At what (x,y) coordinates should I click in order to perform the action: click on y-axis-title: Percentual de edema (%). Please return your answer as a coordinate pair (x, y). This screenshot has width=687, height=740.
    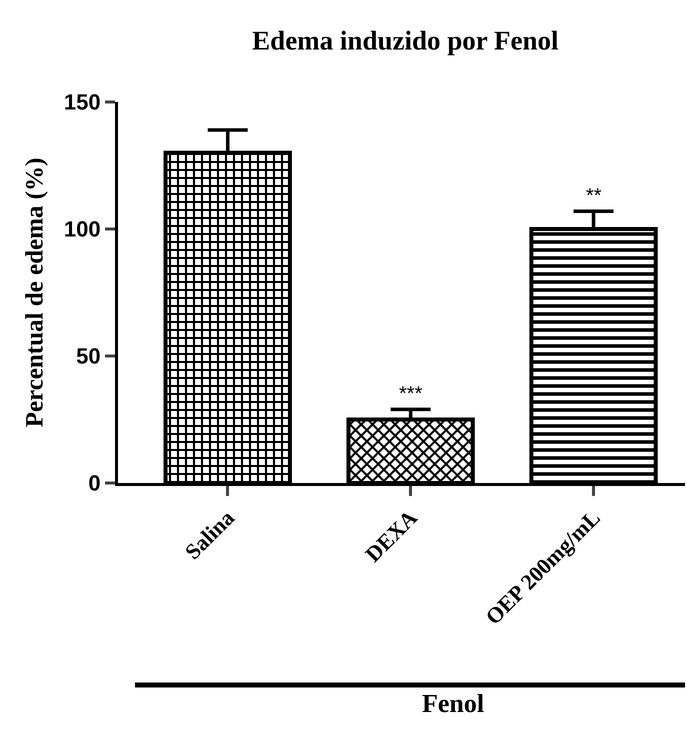
    Looking at the image, I should click on (35, 293).